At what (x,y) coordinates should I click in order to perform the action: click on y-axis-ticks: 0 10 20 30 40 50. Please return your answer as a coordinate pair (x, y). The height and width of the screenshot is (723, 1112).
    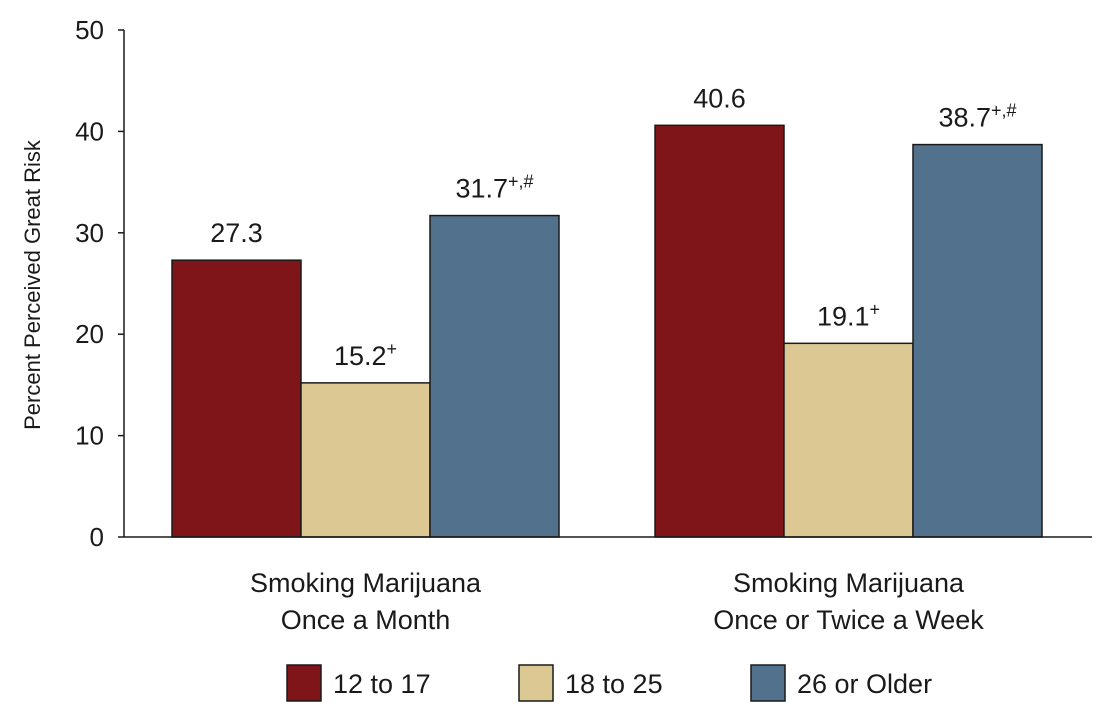
    Looking at the image, I should click on (99, 283).